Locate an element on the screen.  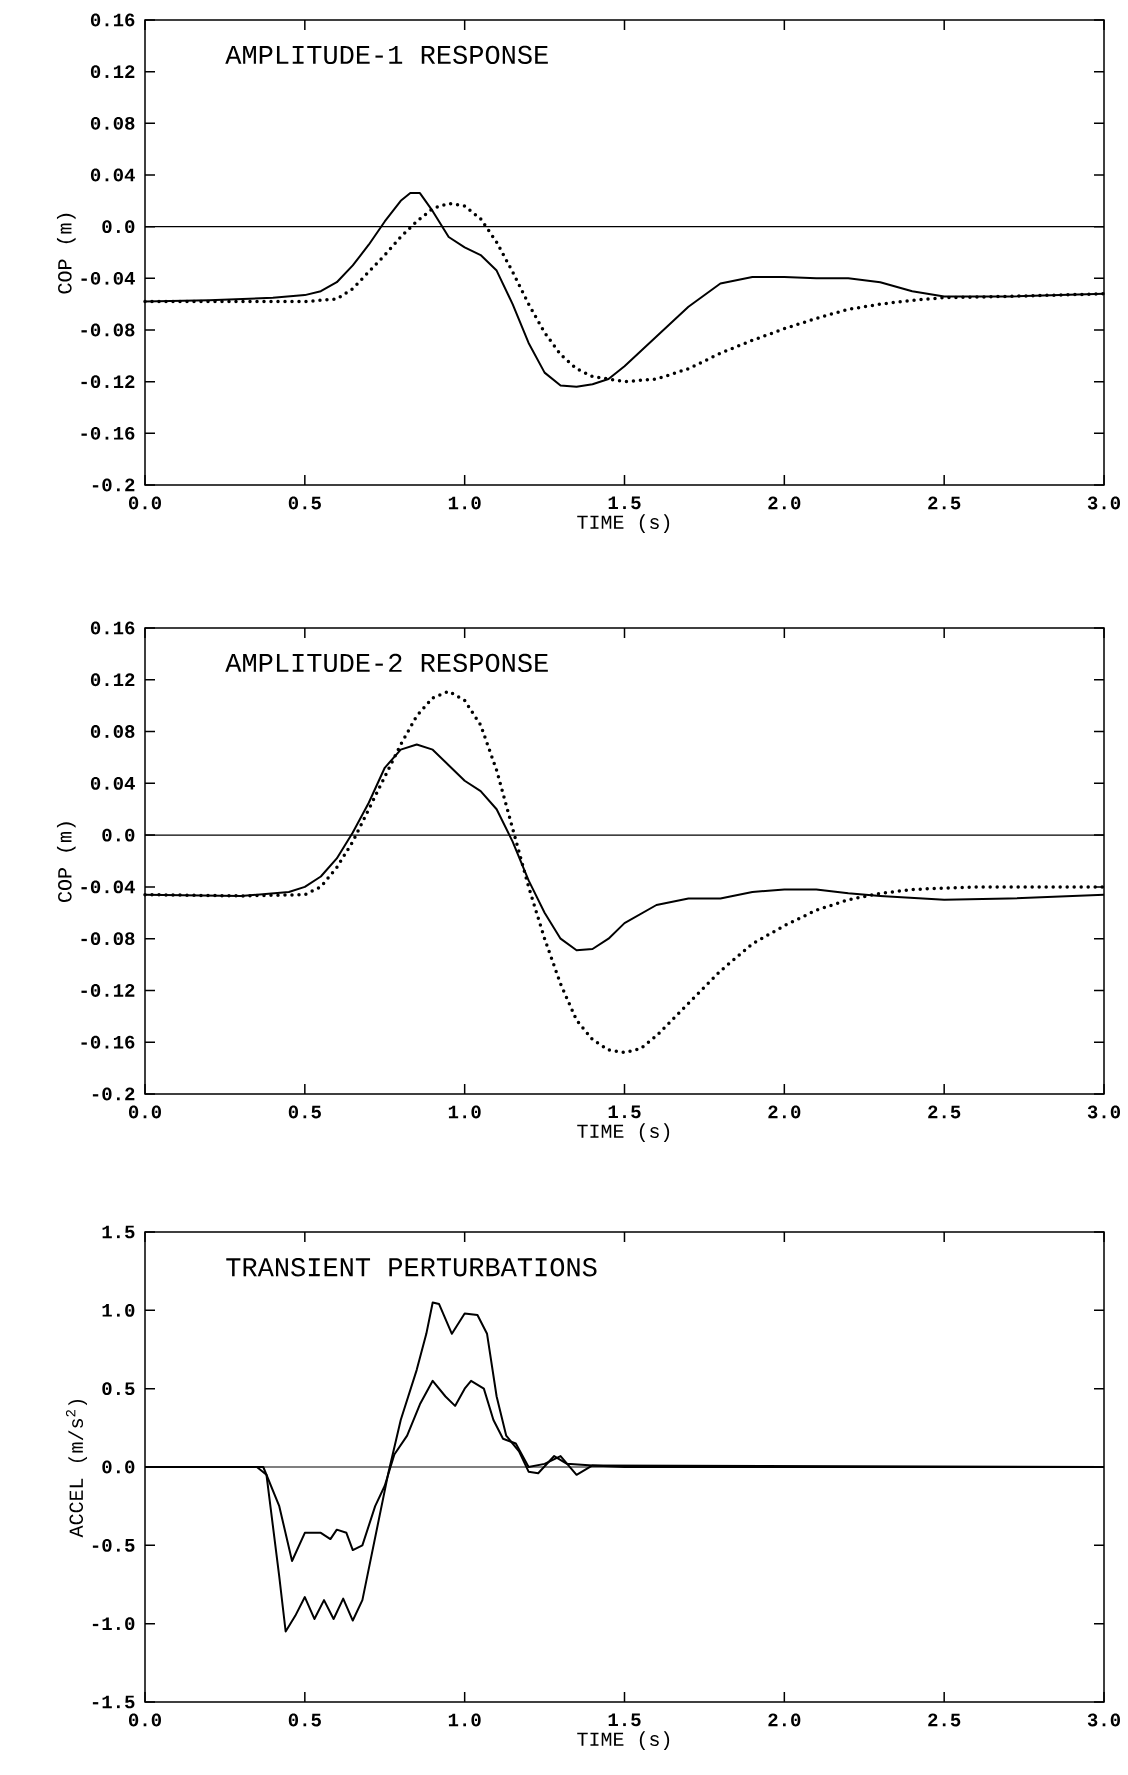
y-tick-label: 0.5 is located at coordinates (118, 1389).